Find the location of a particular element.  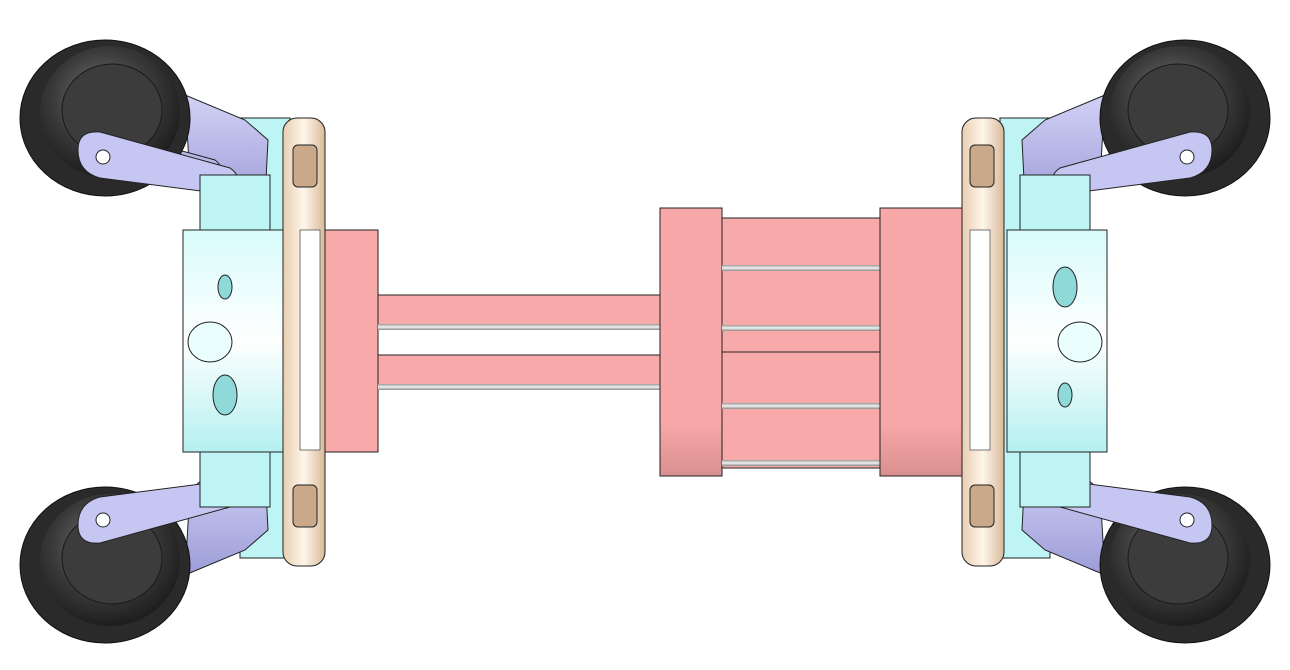

left-housing-socket is located at coordinates (210, 342).